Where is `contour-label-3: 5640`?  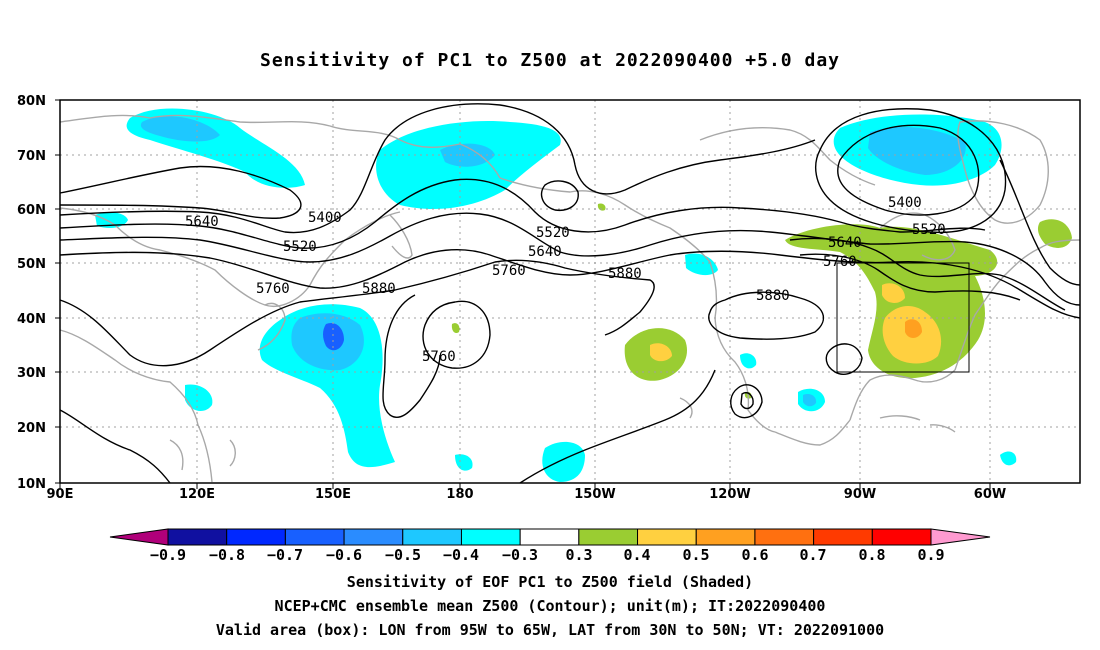
contour-label-3: 5640 is located at coordinates (202, 222).